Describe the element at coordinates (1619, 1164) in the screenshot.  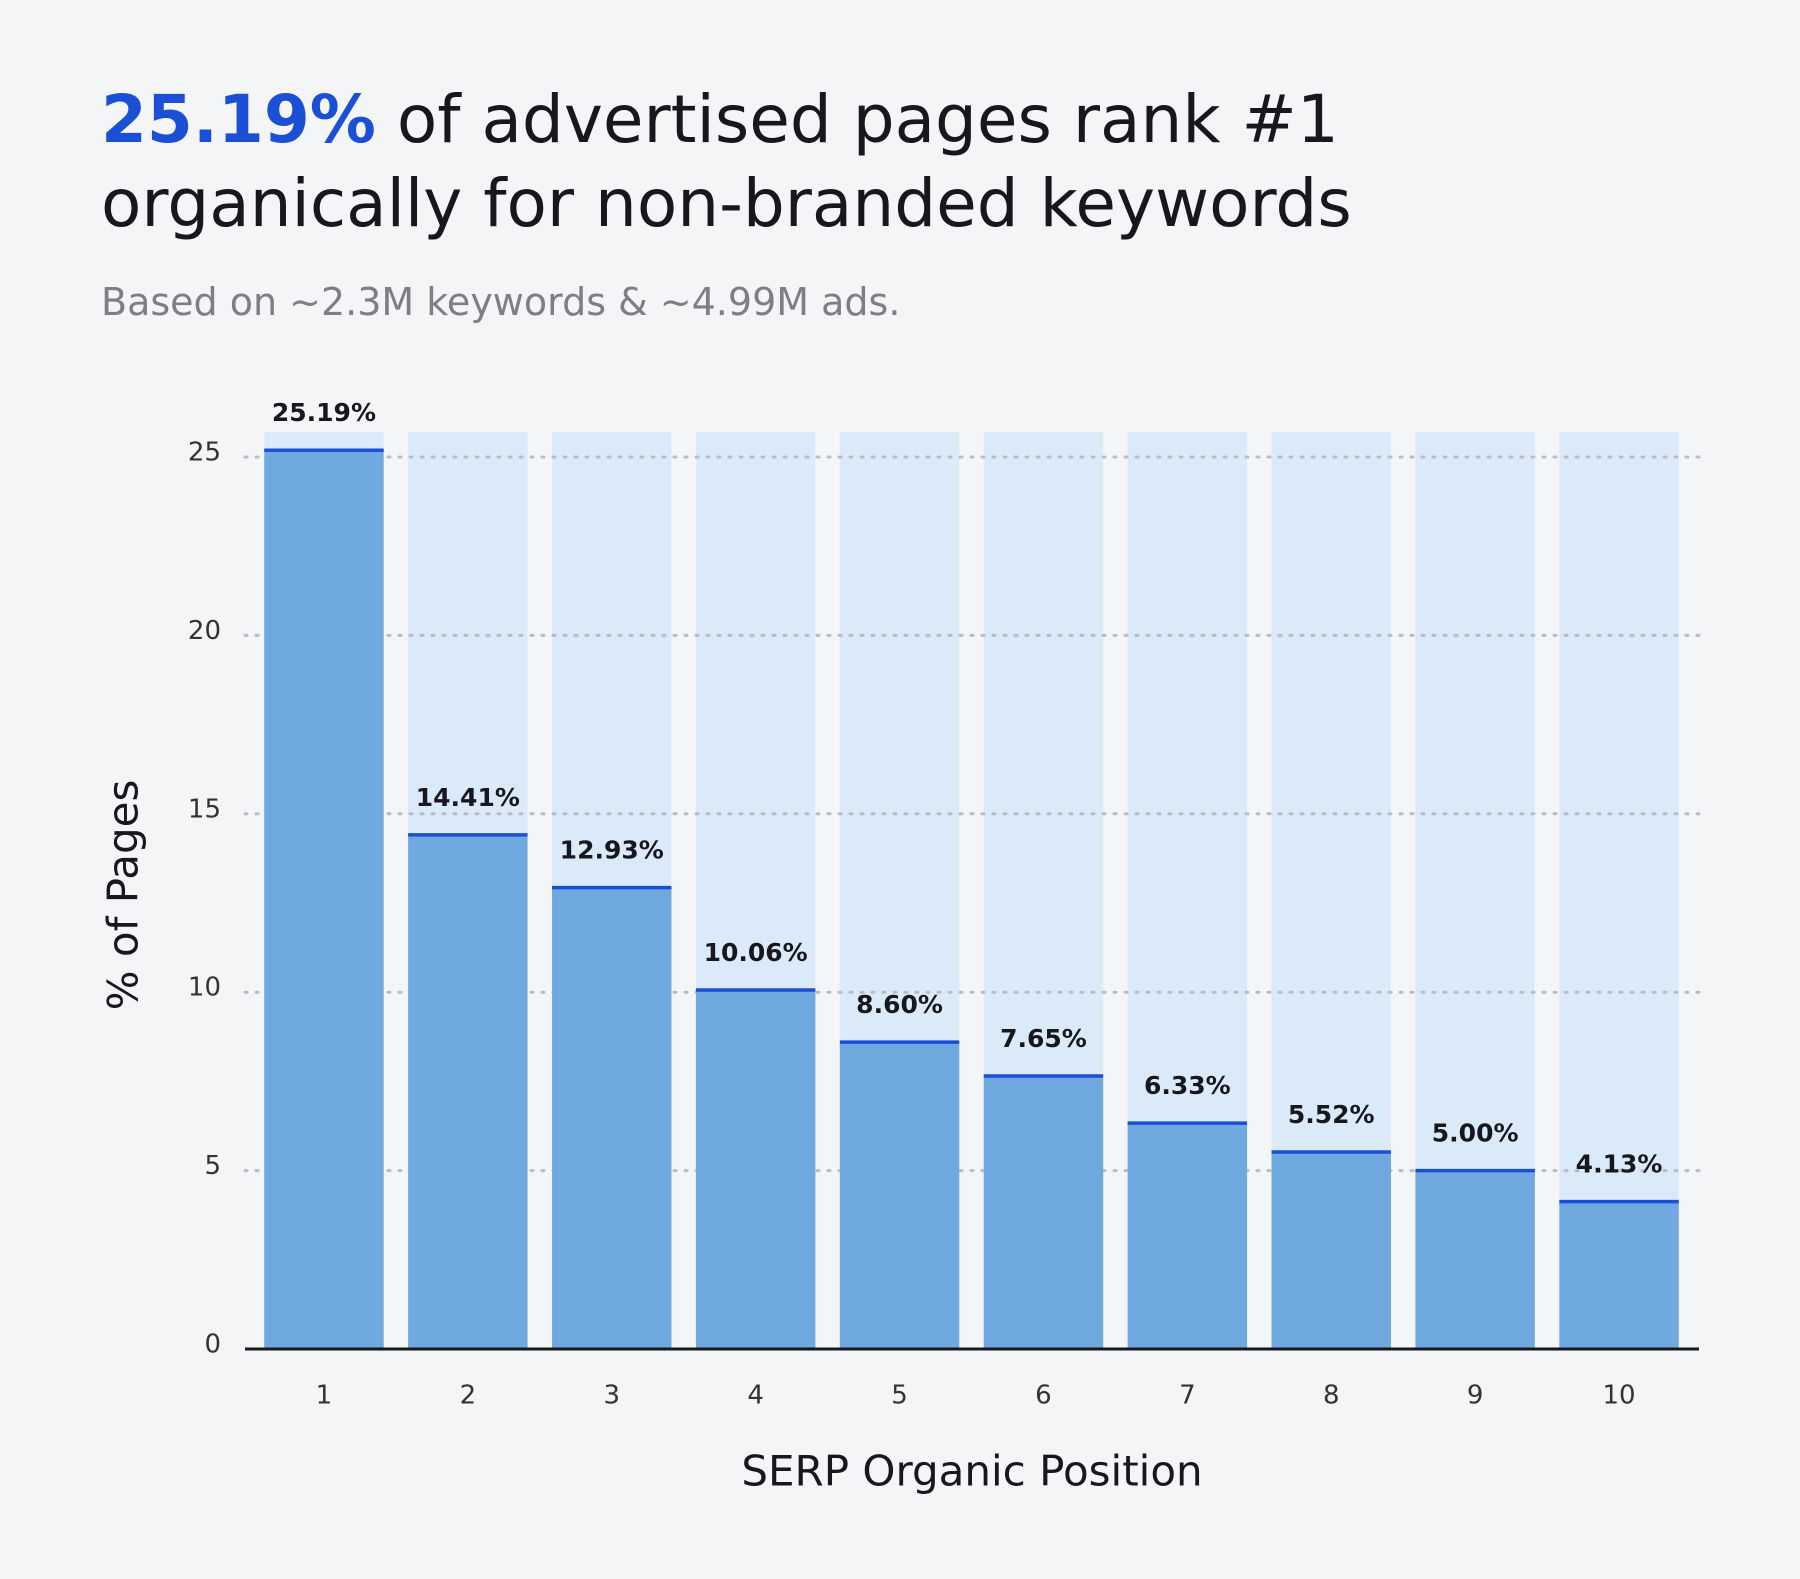
I see `value-label: 4.13%` at that location.